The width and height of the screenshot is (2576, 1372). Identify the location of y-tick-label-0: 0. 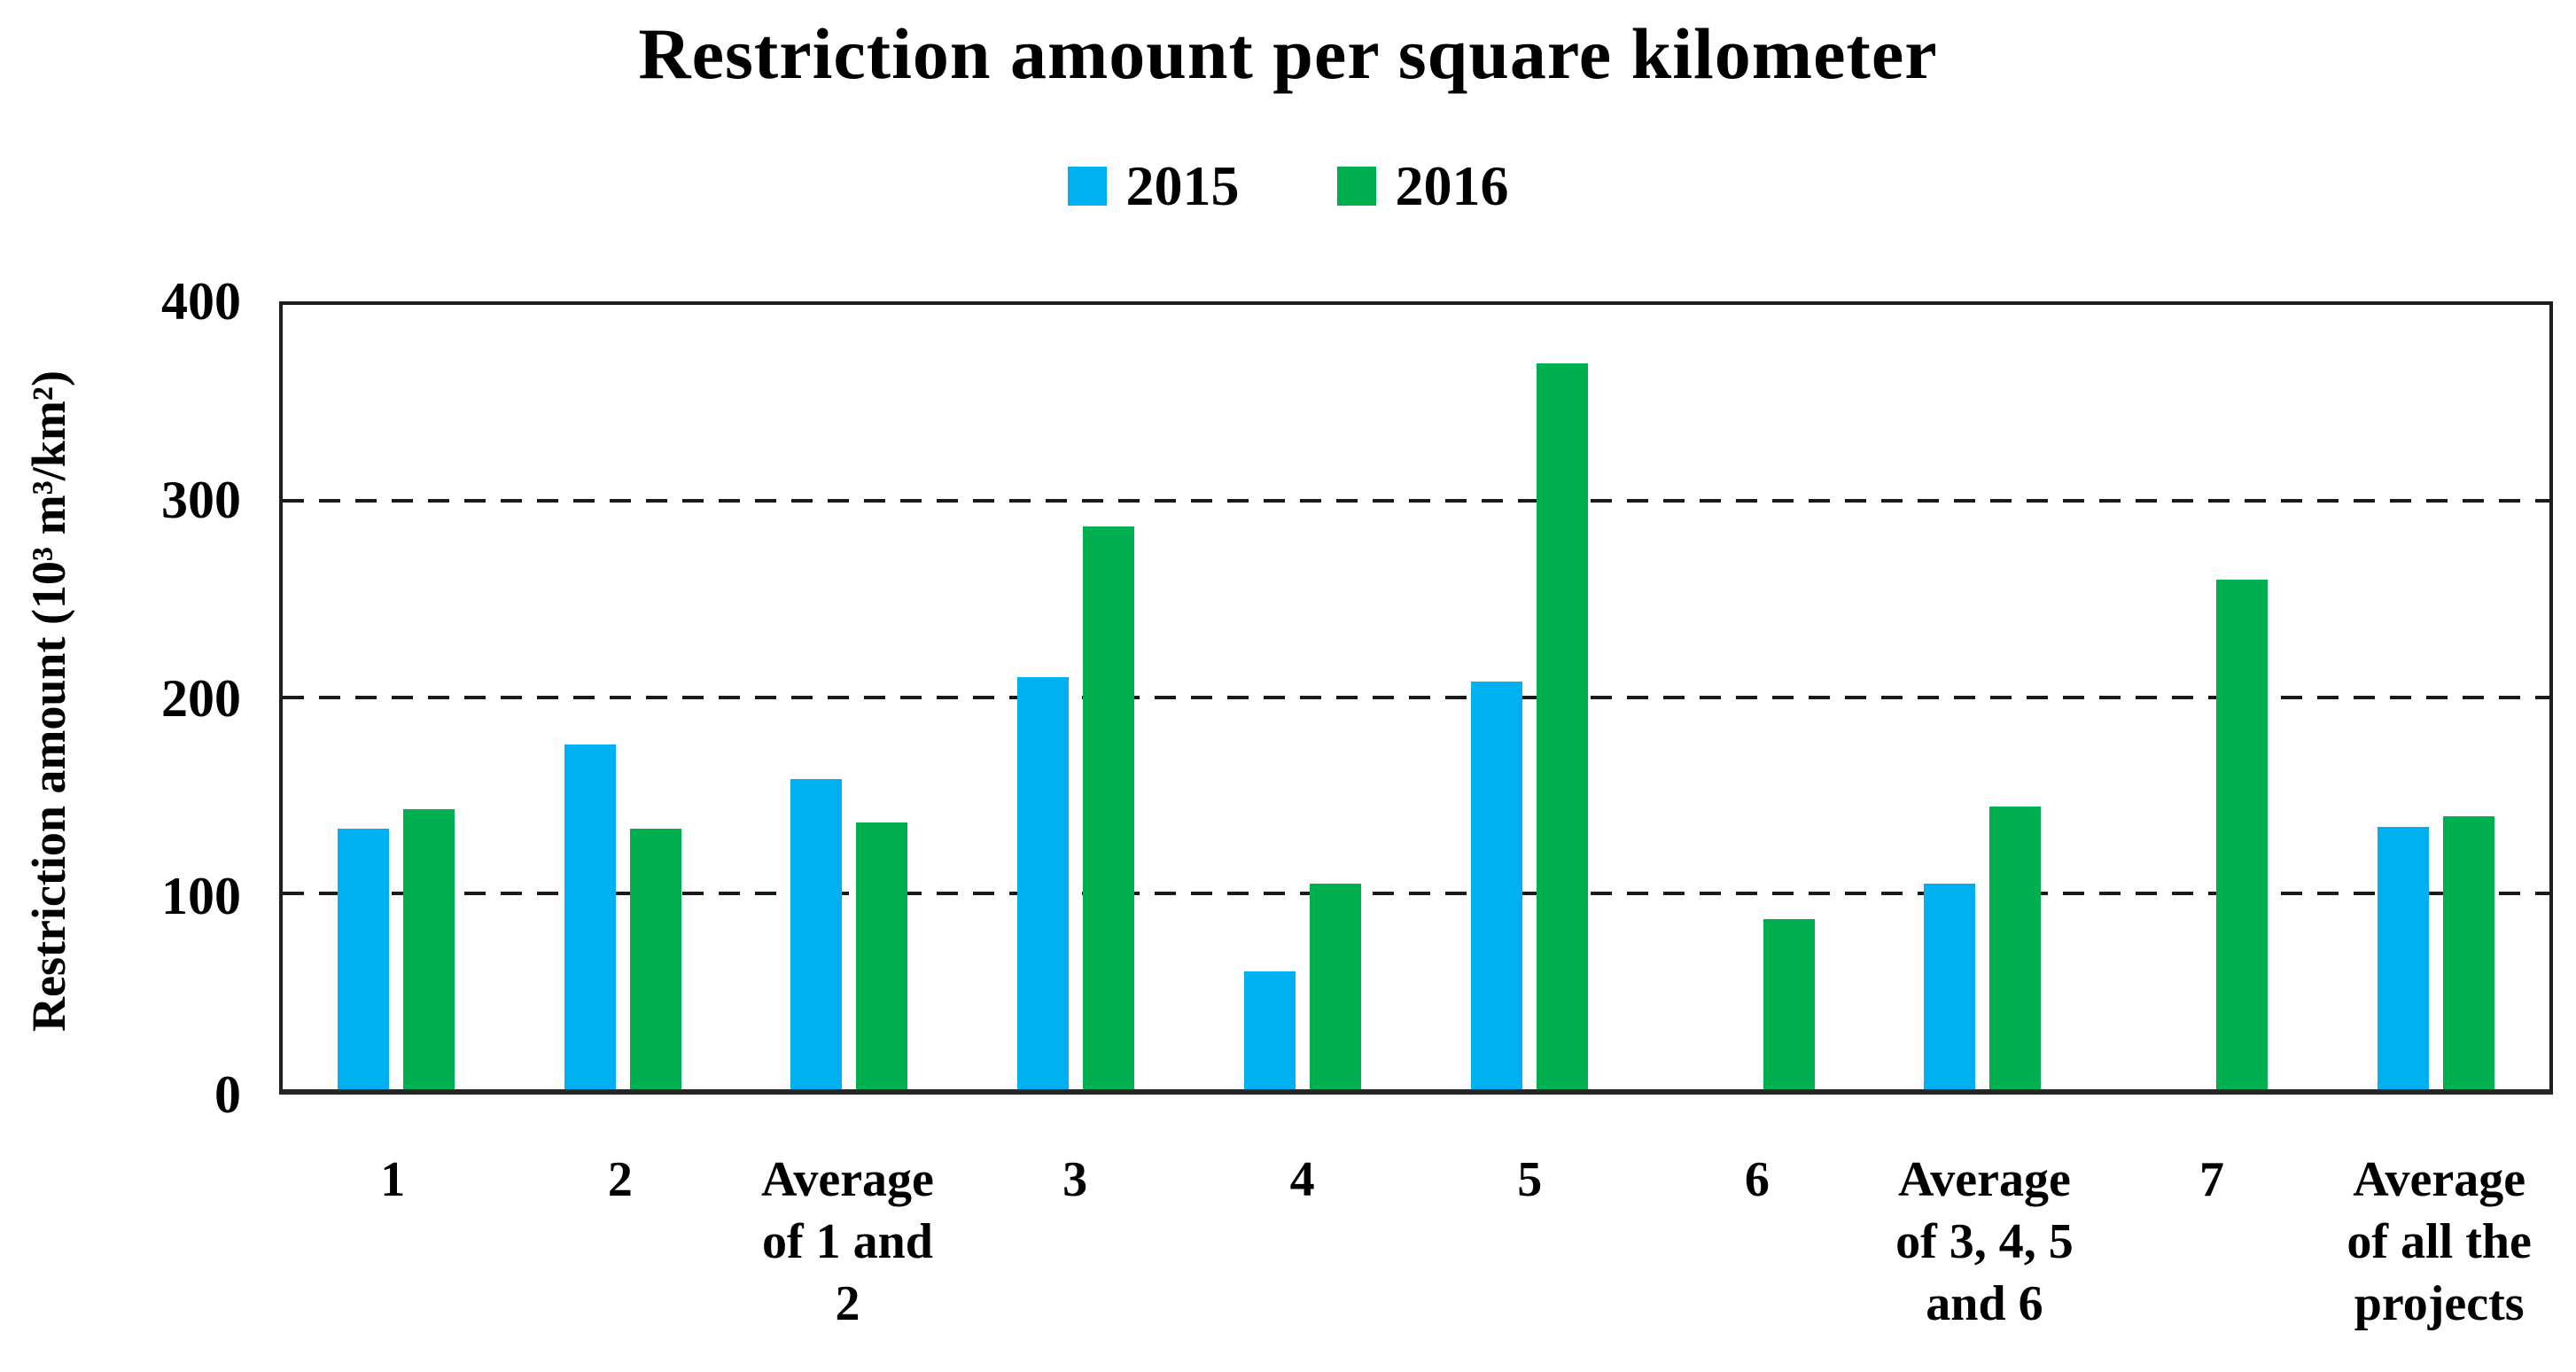
(228, 1094).